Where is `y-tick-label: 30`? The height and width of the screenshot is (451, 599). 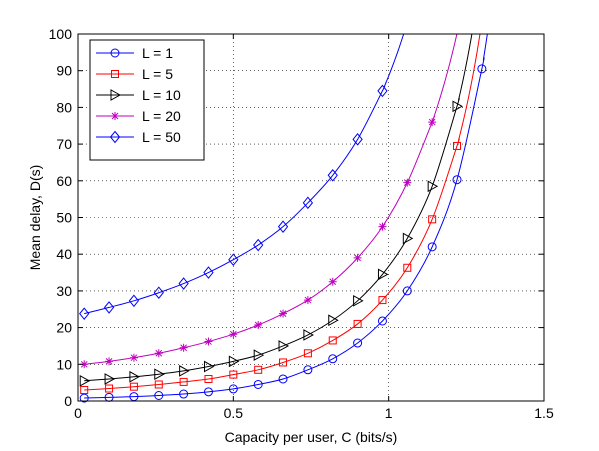
y-tick-label: 30 is located at coordinates (64, 291).